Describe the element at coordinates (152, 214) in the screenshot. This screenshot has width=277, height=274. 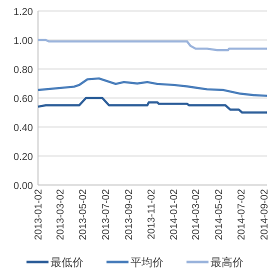
I see `x-tick-label: 2013-11-02` at that location.